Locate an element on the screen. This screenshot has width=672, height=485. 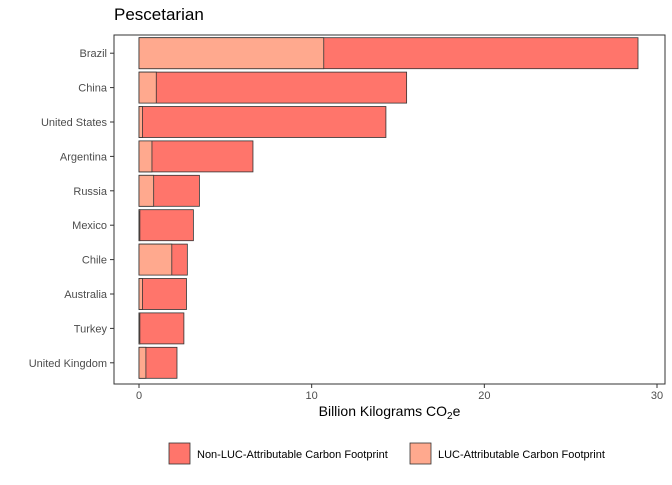
y-tick-label: United Kingdom is located at coordinates (68, 364).